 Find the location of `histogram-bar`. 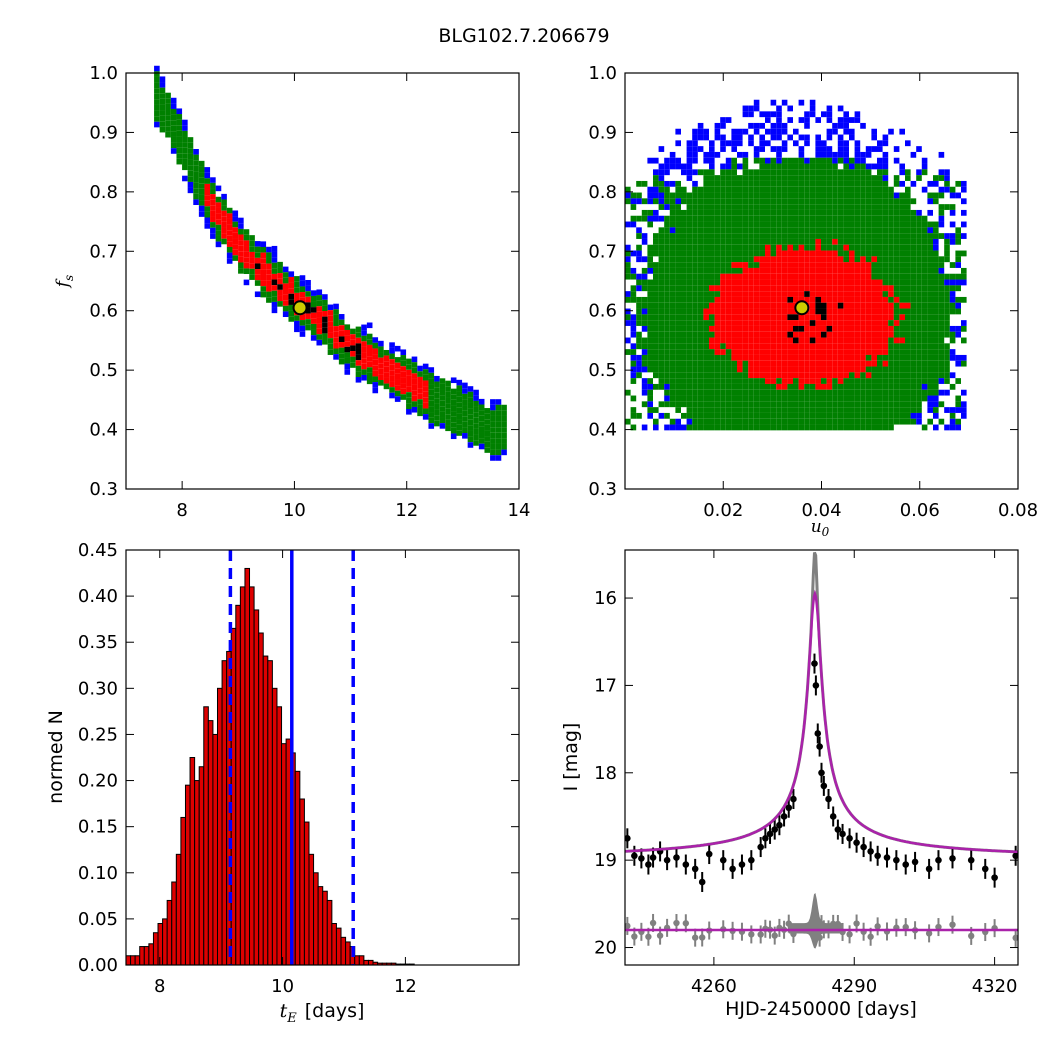

histogram-bar is located at coordinates (370, 962).